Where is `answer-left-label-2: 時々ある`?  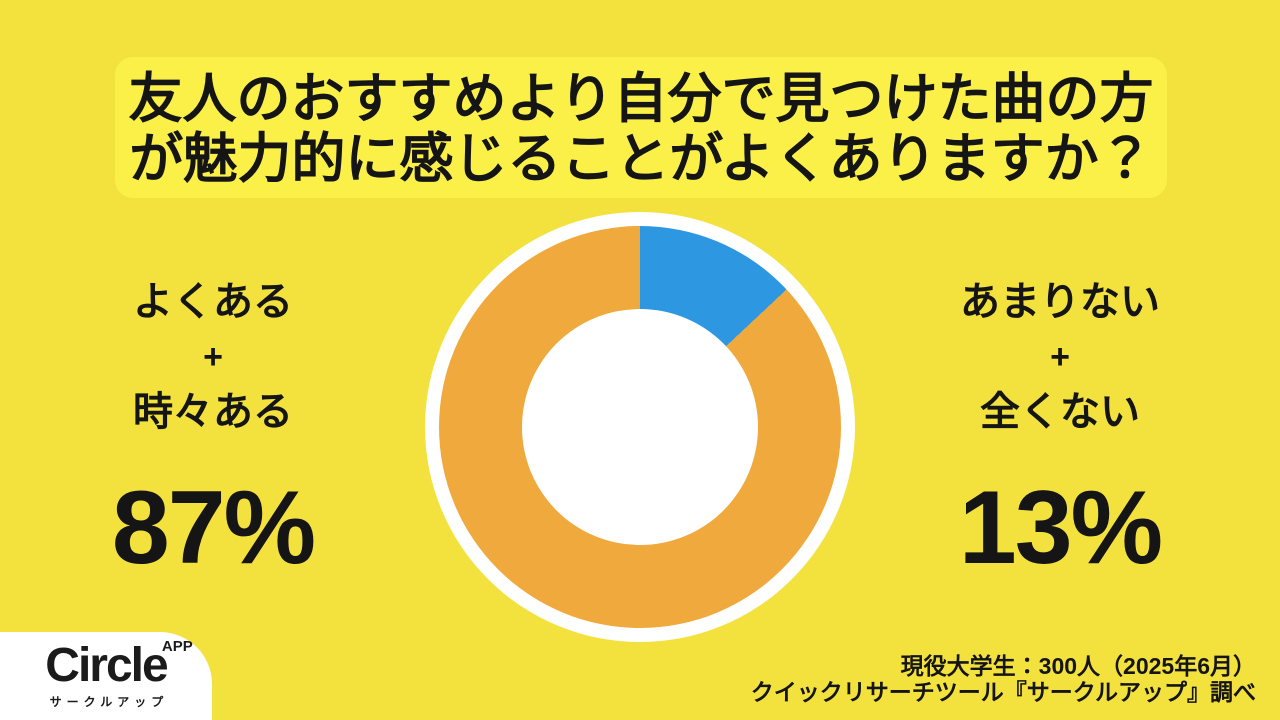 answer-left-label-2: 時々ある is located at coordinates (213, 412).